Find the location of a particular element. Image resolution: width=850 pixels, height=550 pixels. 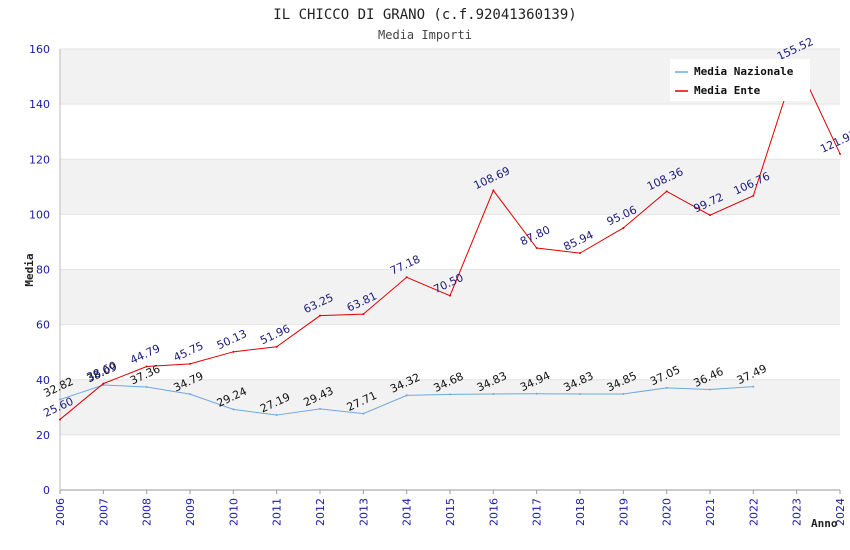

legend-box is located at coordinates (740, 80).